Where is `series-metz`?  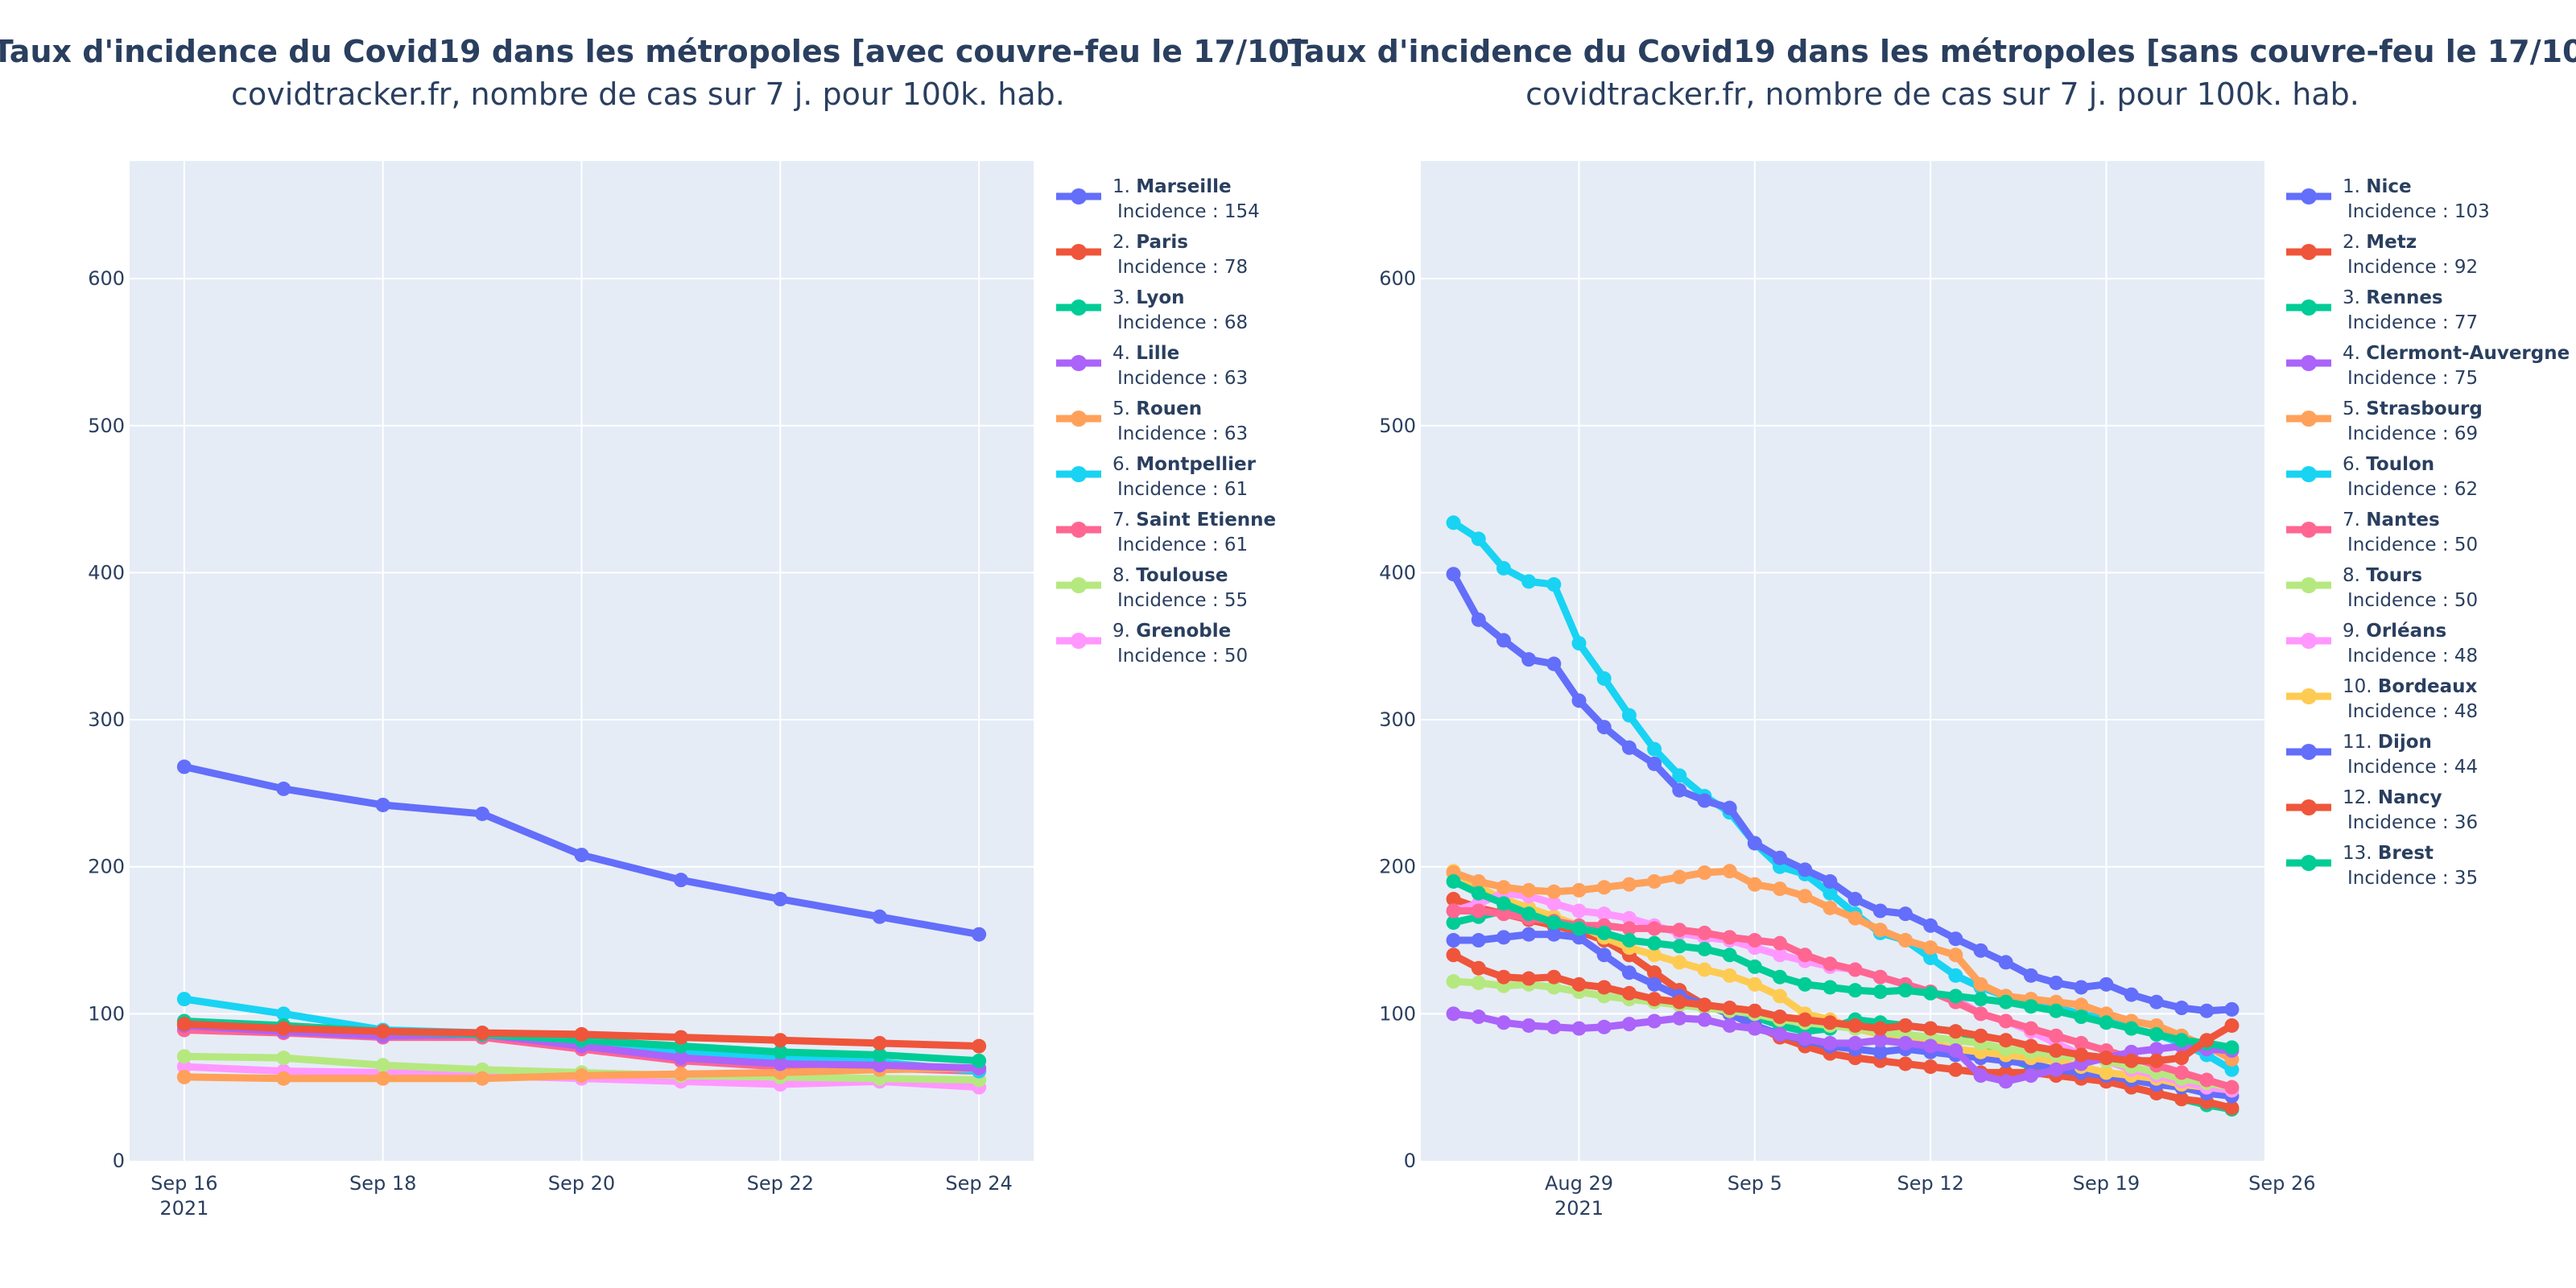
series-metz is located at coordinates (1843, 1007).